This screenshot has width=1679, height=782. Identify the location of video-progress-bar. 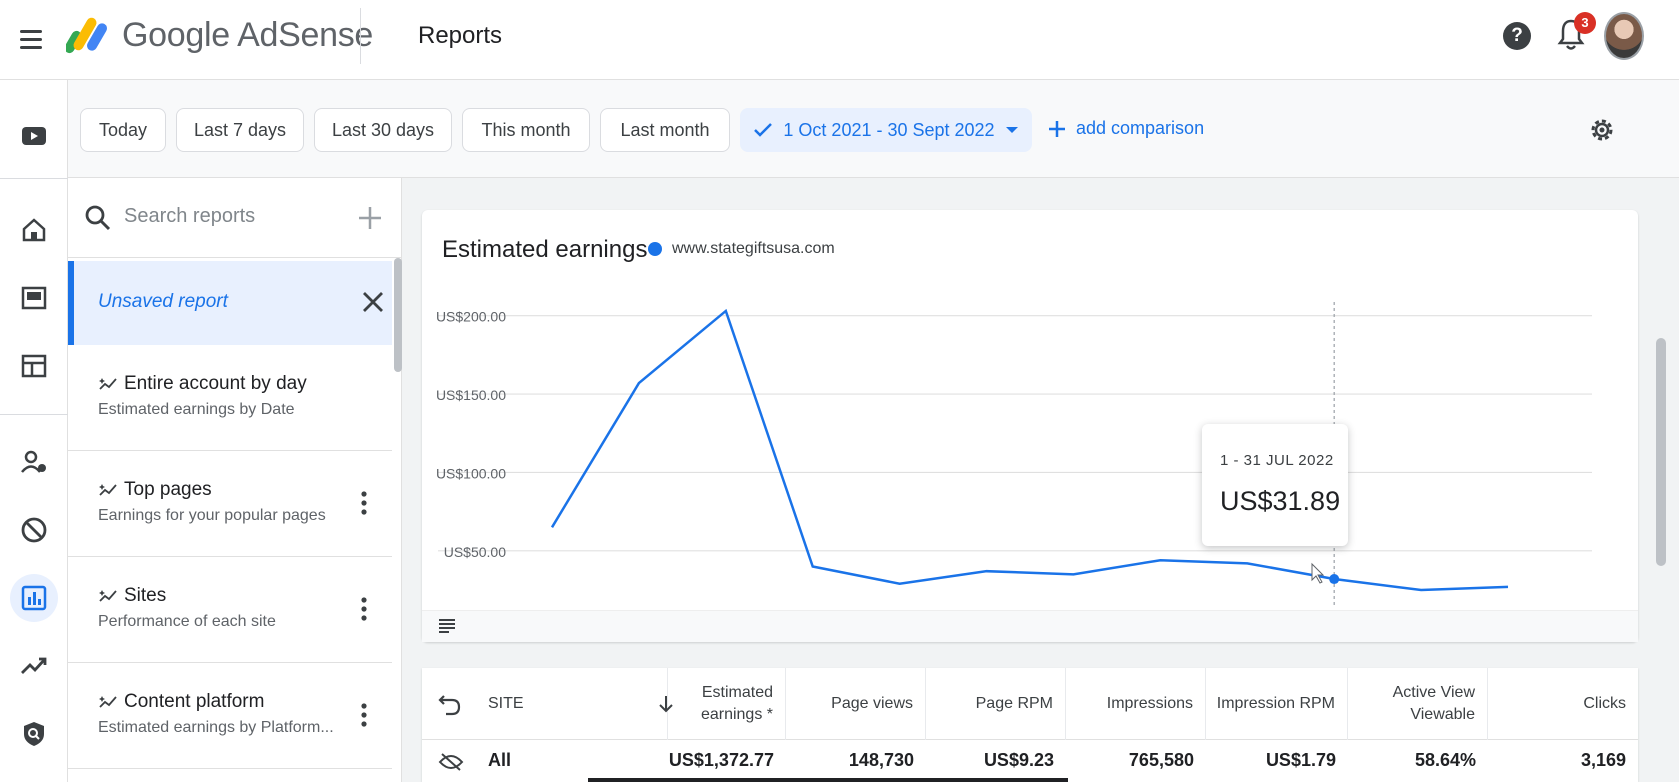
(828, 780).